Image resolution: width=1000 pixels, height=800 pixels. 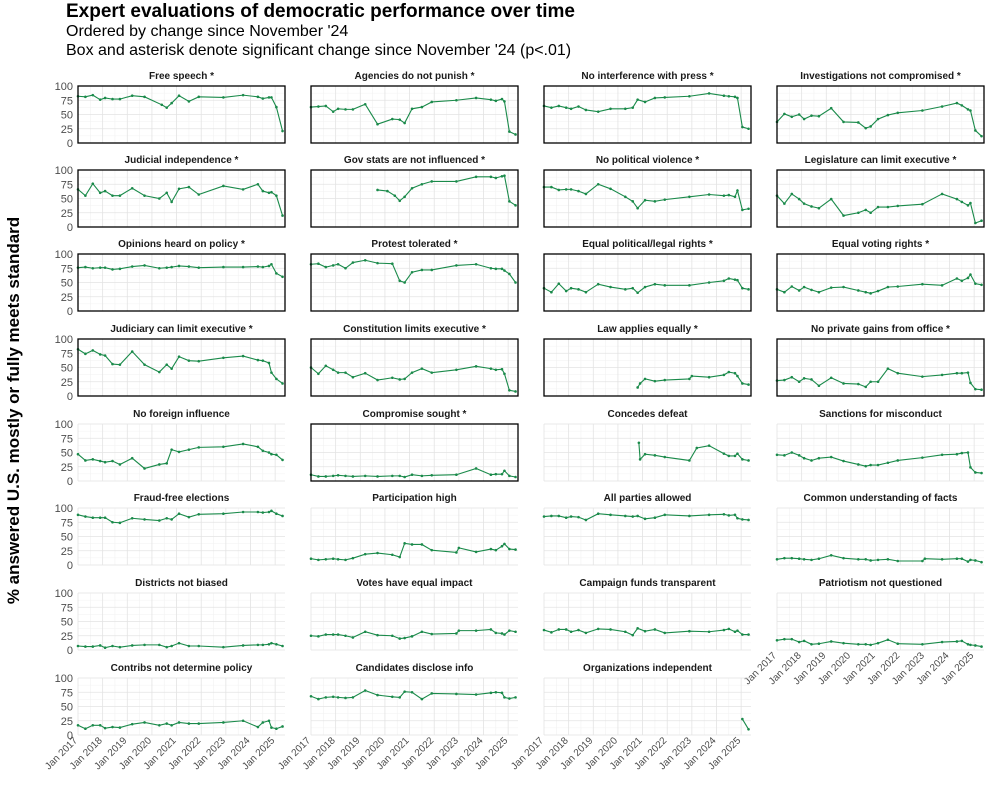 What do you see at coordinates (414, 445) in the screenshot?
I see `panel: Compromise sought *` at bounding box center [414, 445].